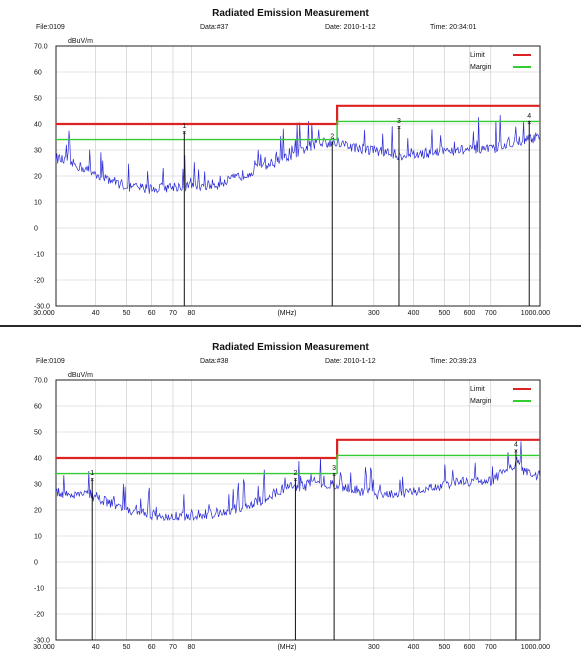  I want to click on data-label: Data:#37, so click(214, 27).